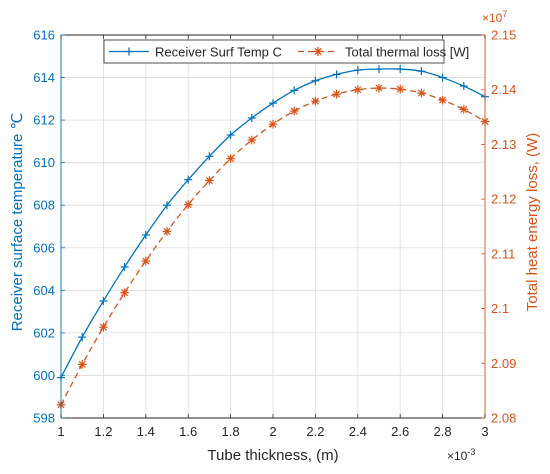 This screenshot has height=474, width=550. What do you see at coordinates (218, 52) in the screenshot?
I see `legend-label-temp: Receiver Surf Temp C` at bounding box center [218, 52].